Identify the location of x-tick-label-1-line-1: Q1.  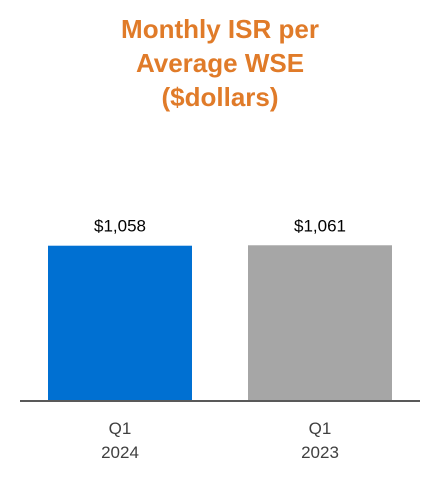
(320, 428).